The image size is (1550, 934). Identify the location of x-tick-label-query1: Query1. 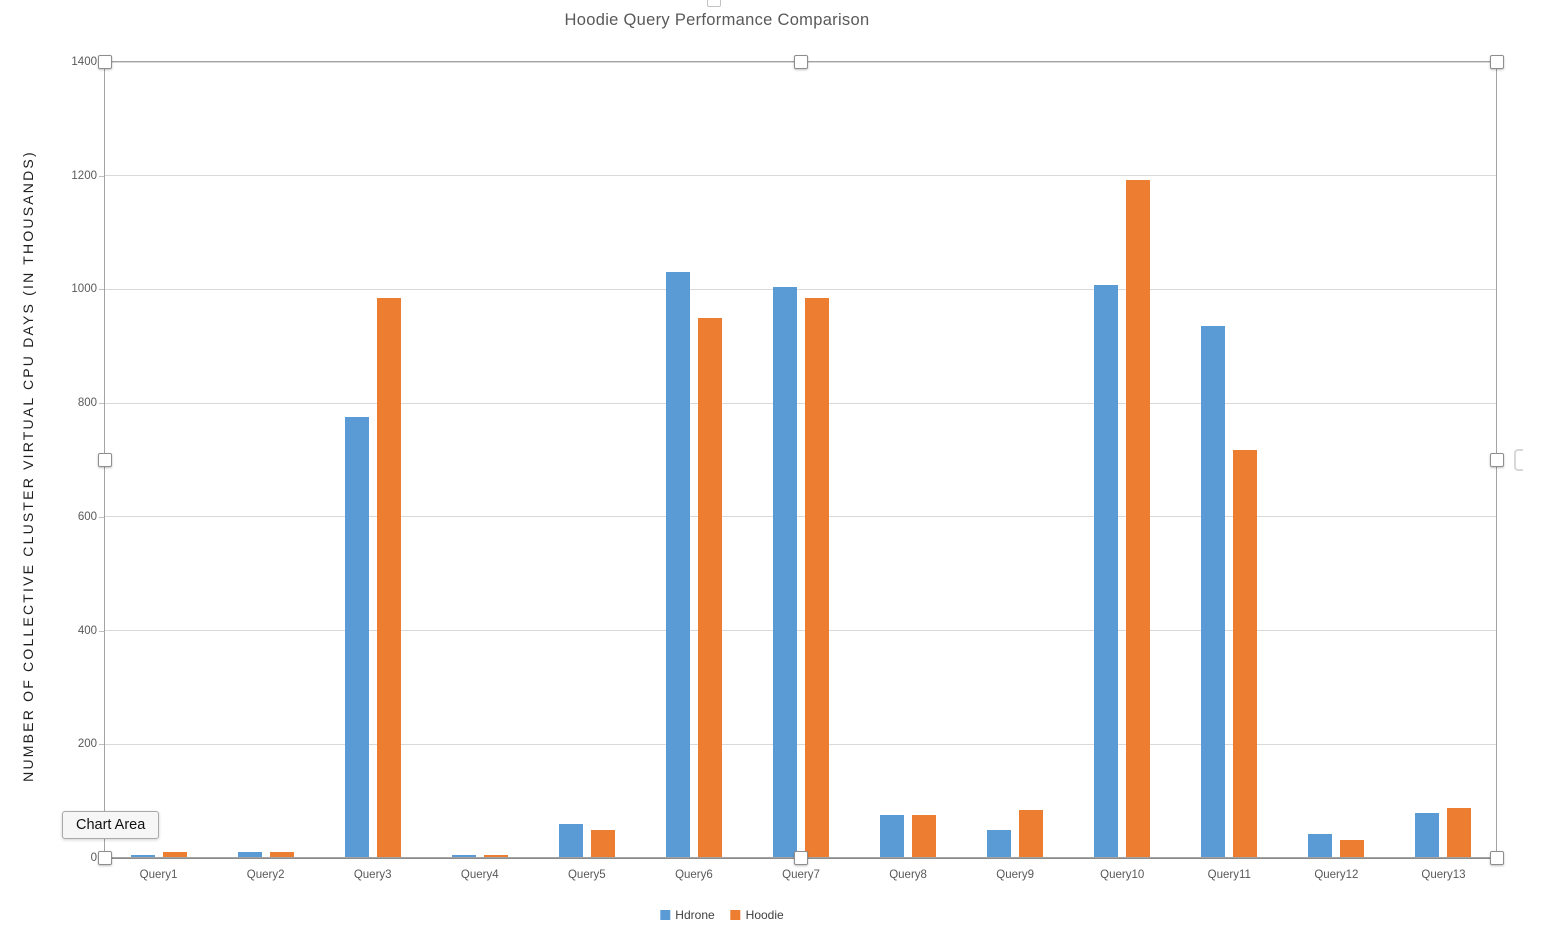
(158, 875).